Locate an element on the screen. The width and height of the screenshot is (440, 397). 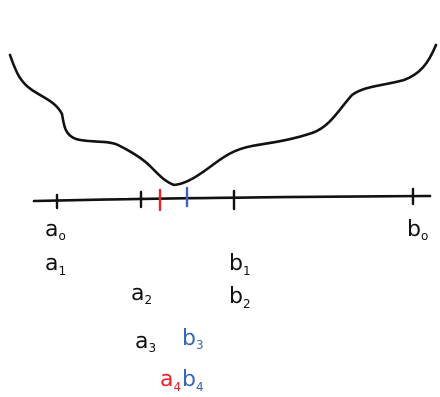
label-b0: bo is located at coordinates (417, 230).